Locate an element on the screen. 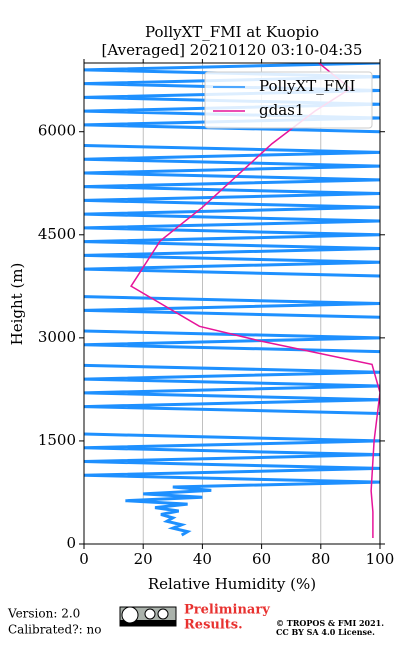 The height and width of the screenshot is (645, 400). y-tick-label: 0 is located at coordinates (71, 543).